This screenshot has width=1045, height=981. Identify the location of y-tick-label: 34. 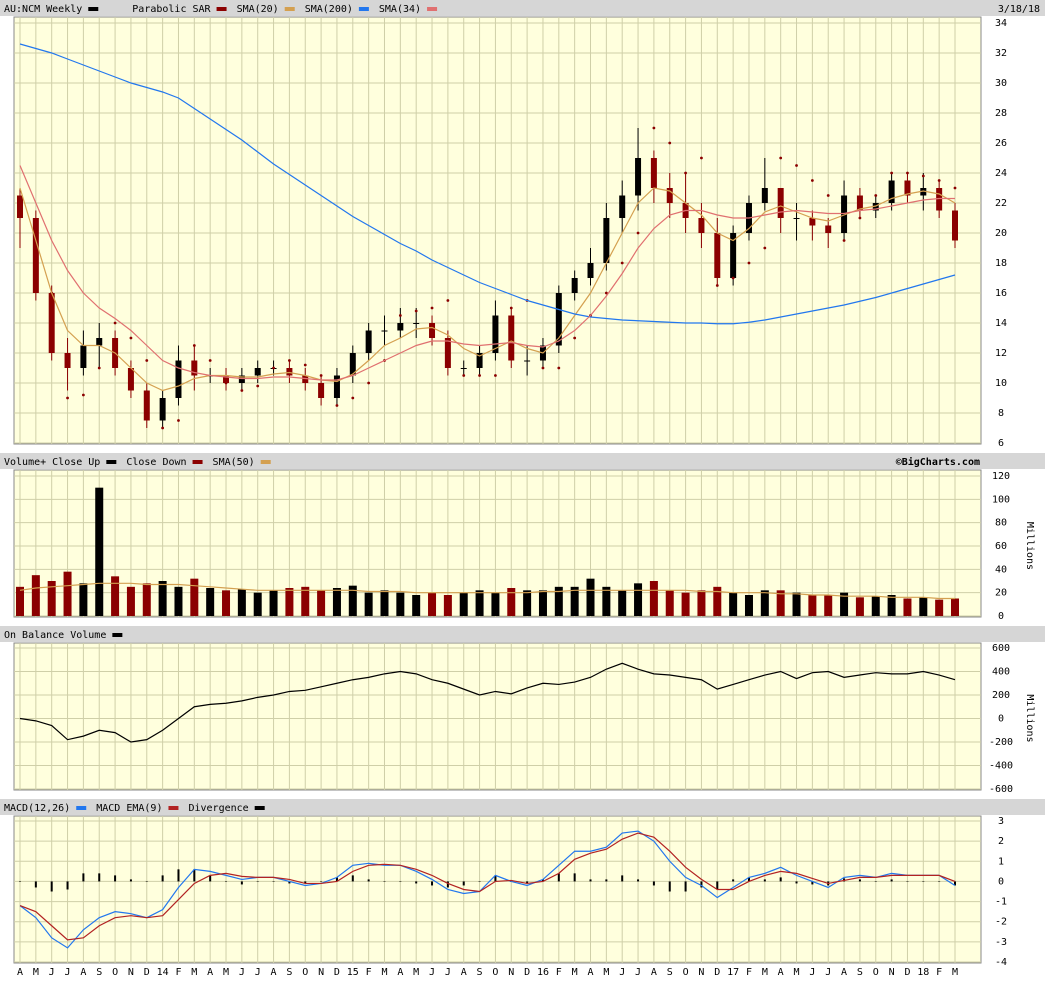
(1001, 23).